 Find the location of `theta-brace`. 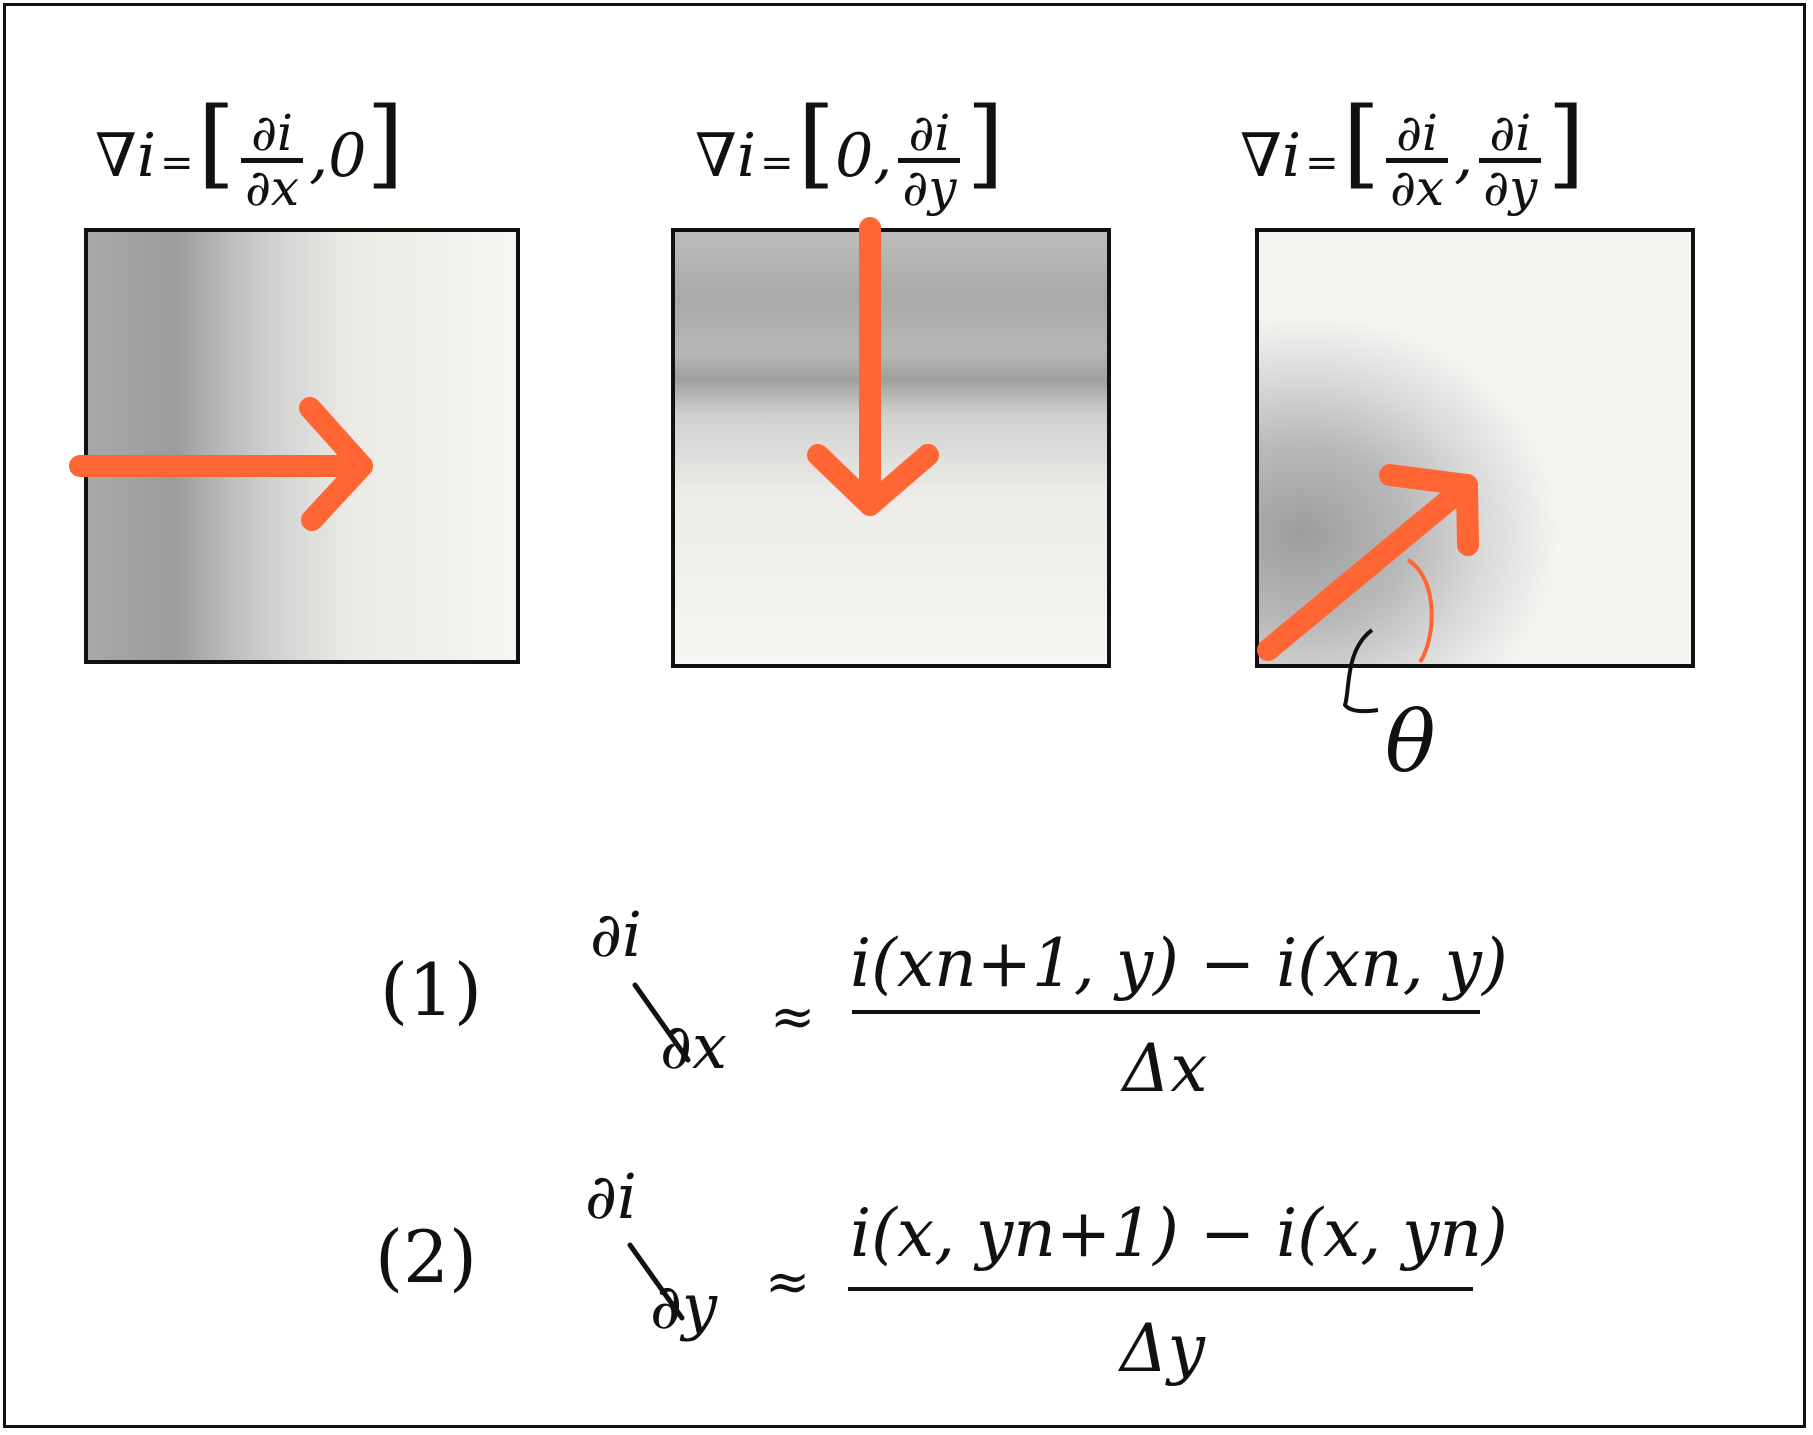

theta-brace is located at coordinates (1360, 671).